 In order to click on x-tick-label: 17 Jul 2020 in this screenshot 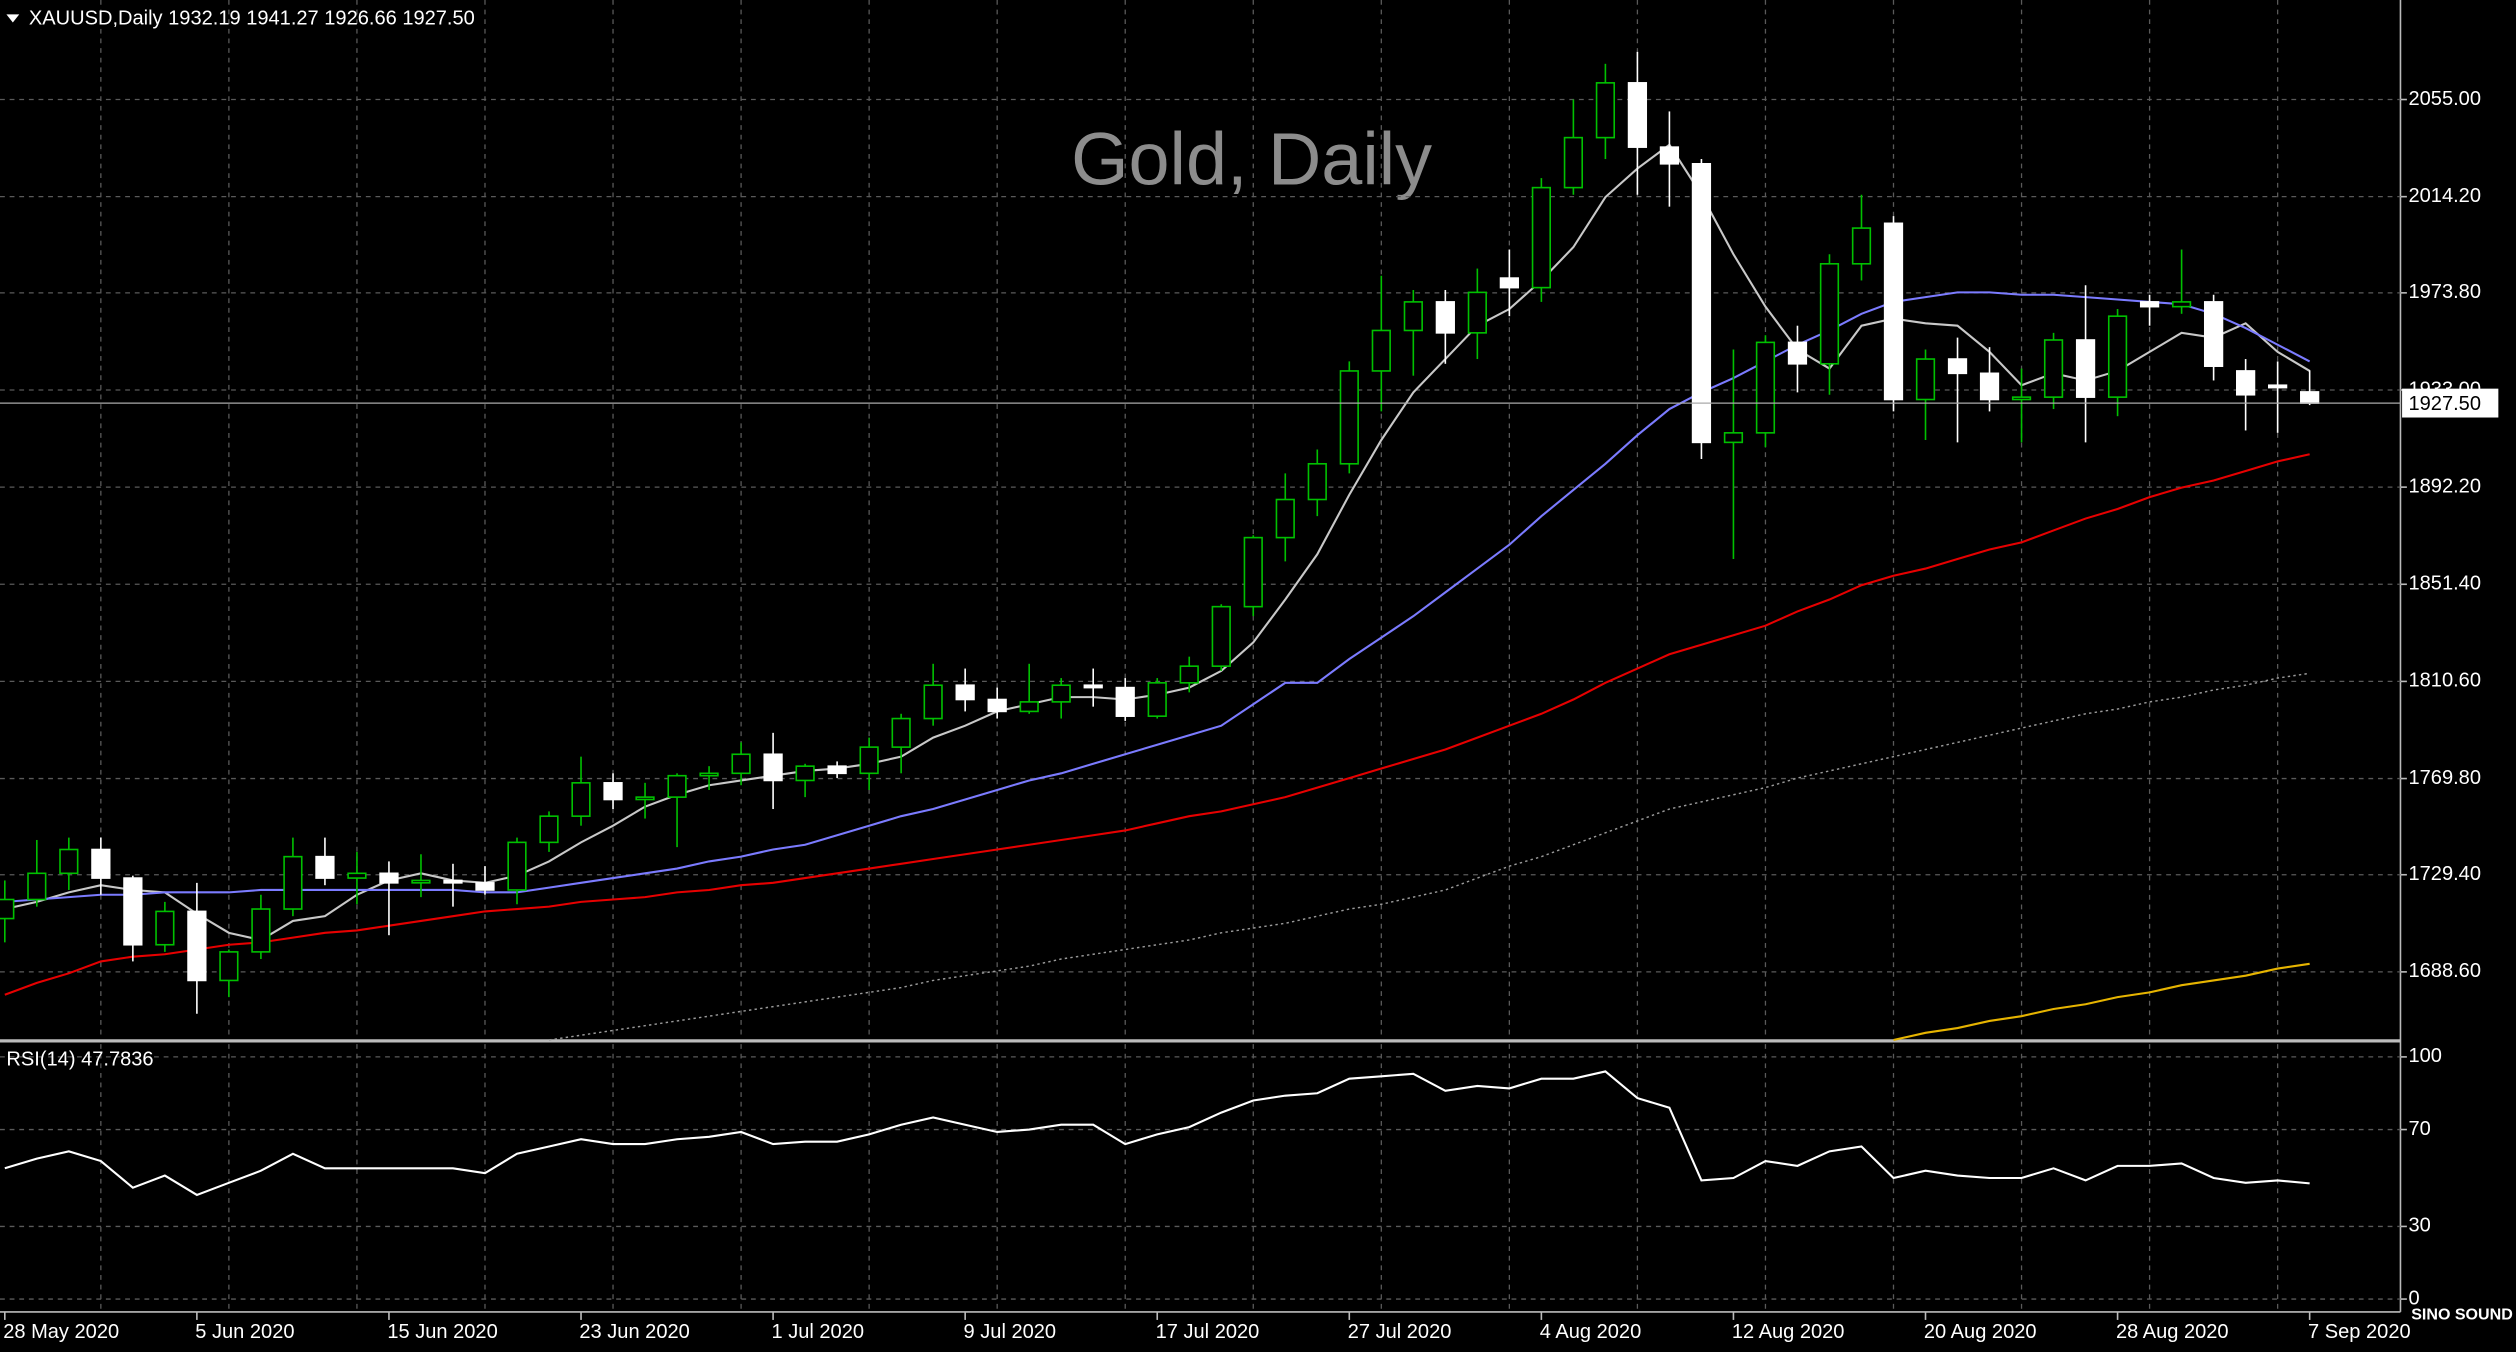, I will do `click(1208, 1332)`.